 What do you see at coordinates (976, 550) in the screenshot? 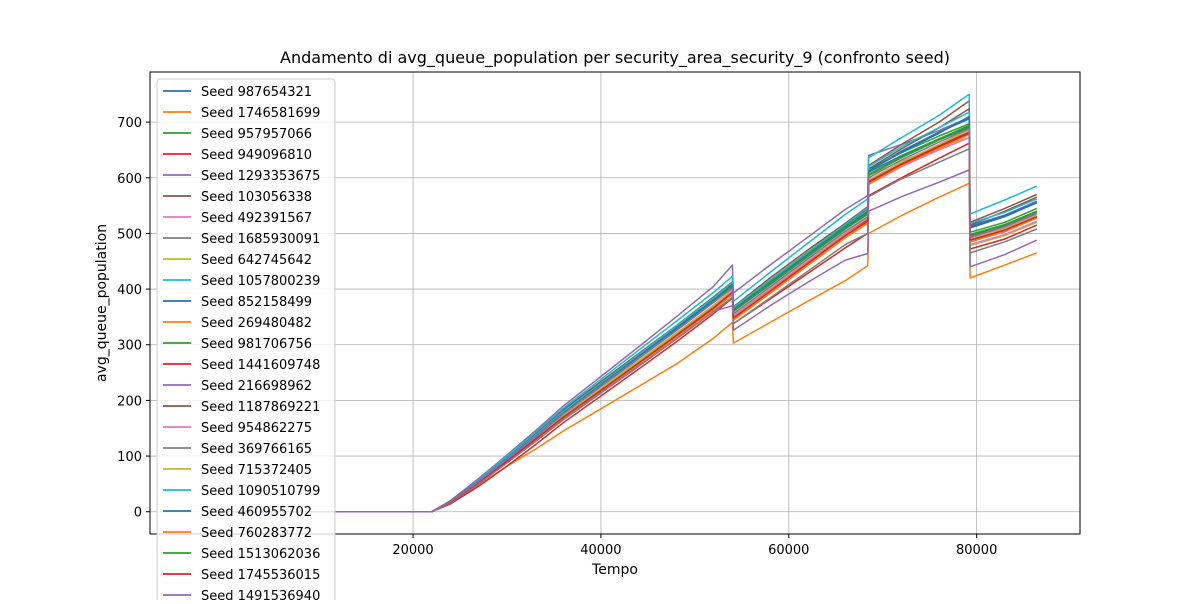
I see `x-tick-label: 80000` at bounding box center [976, 550].